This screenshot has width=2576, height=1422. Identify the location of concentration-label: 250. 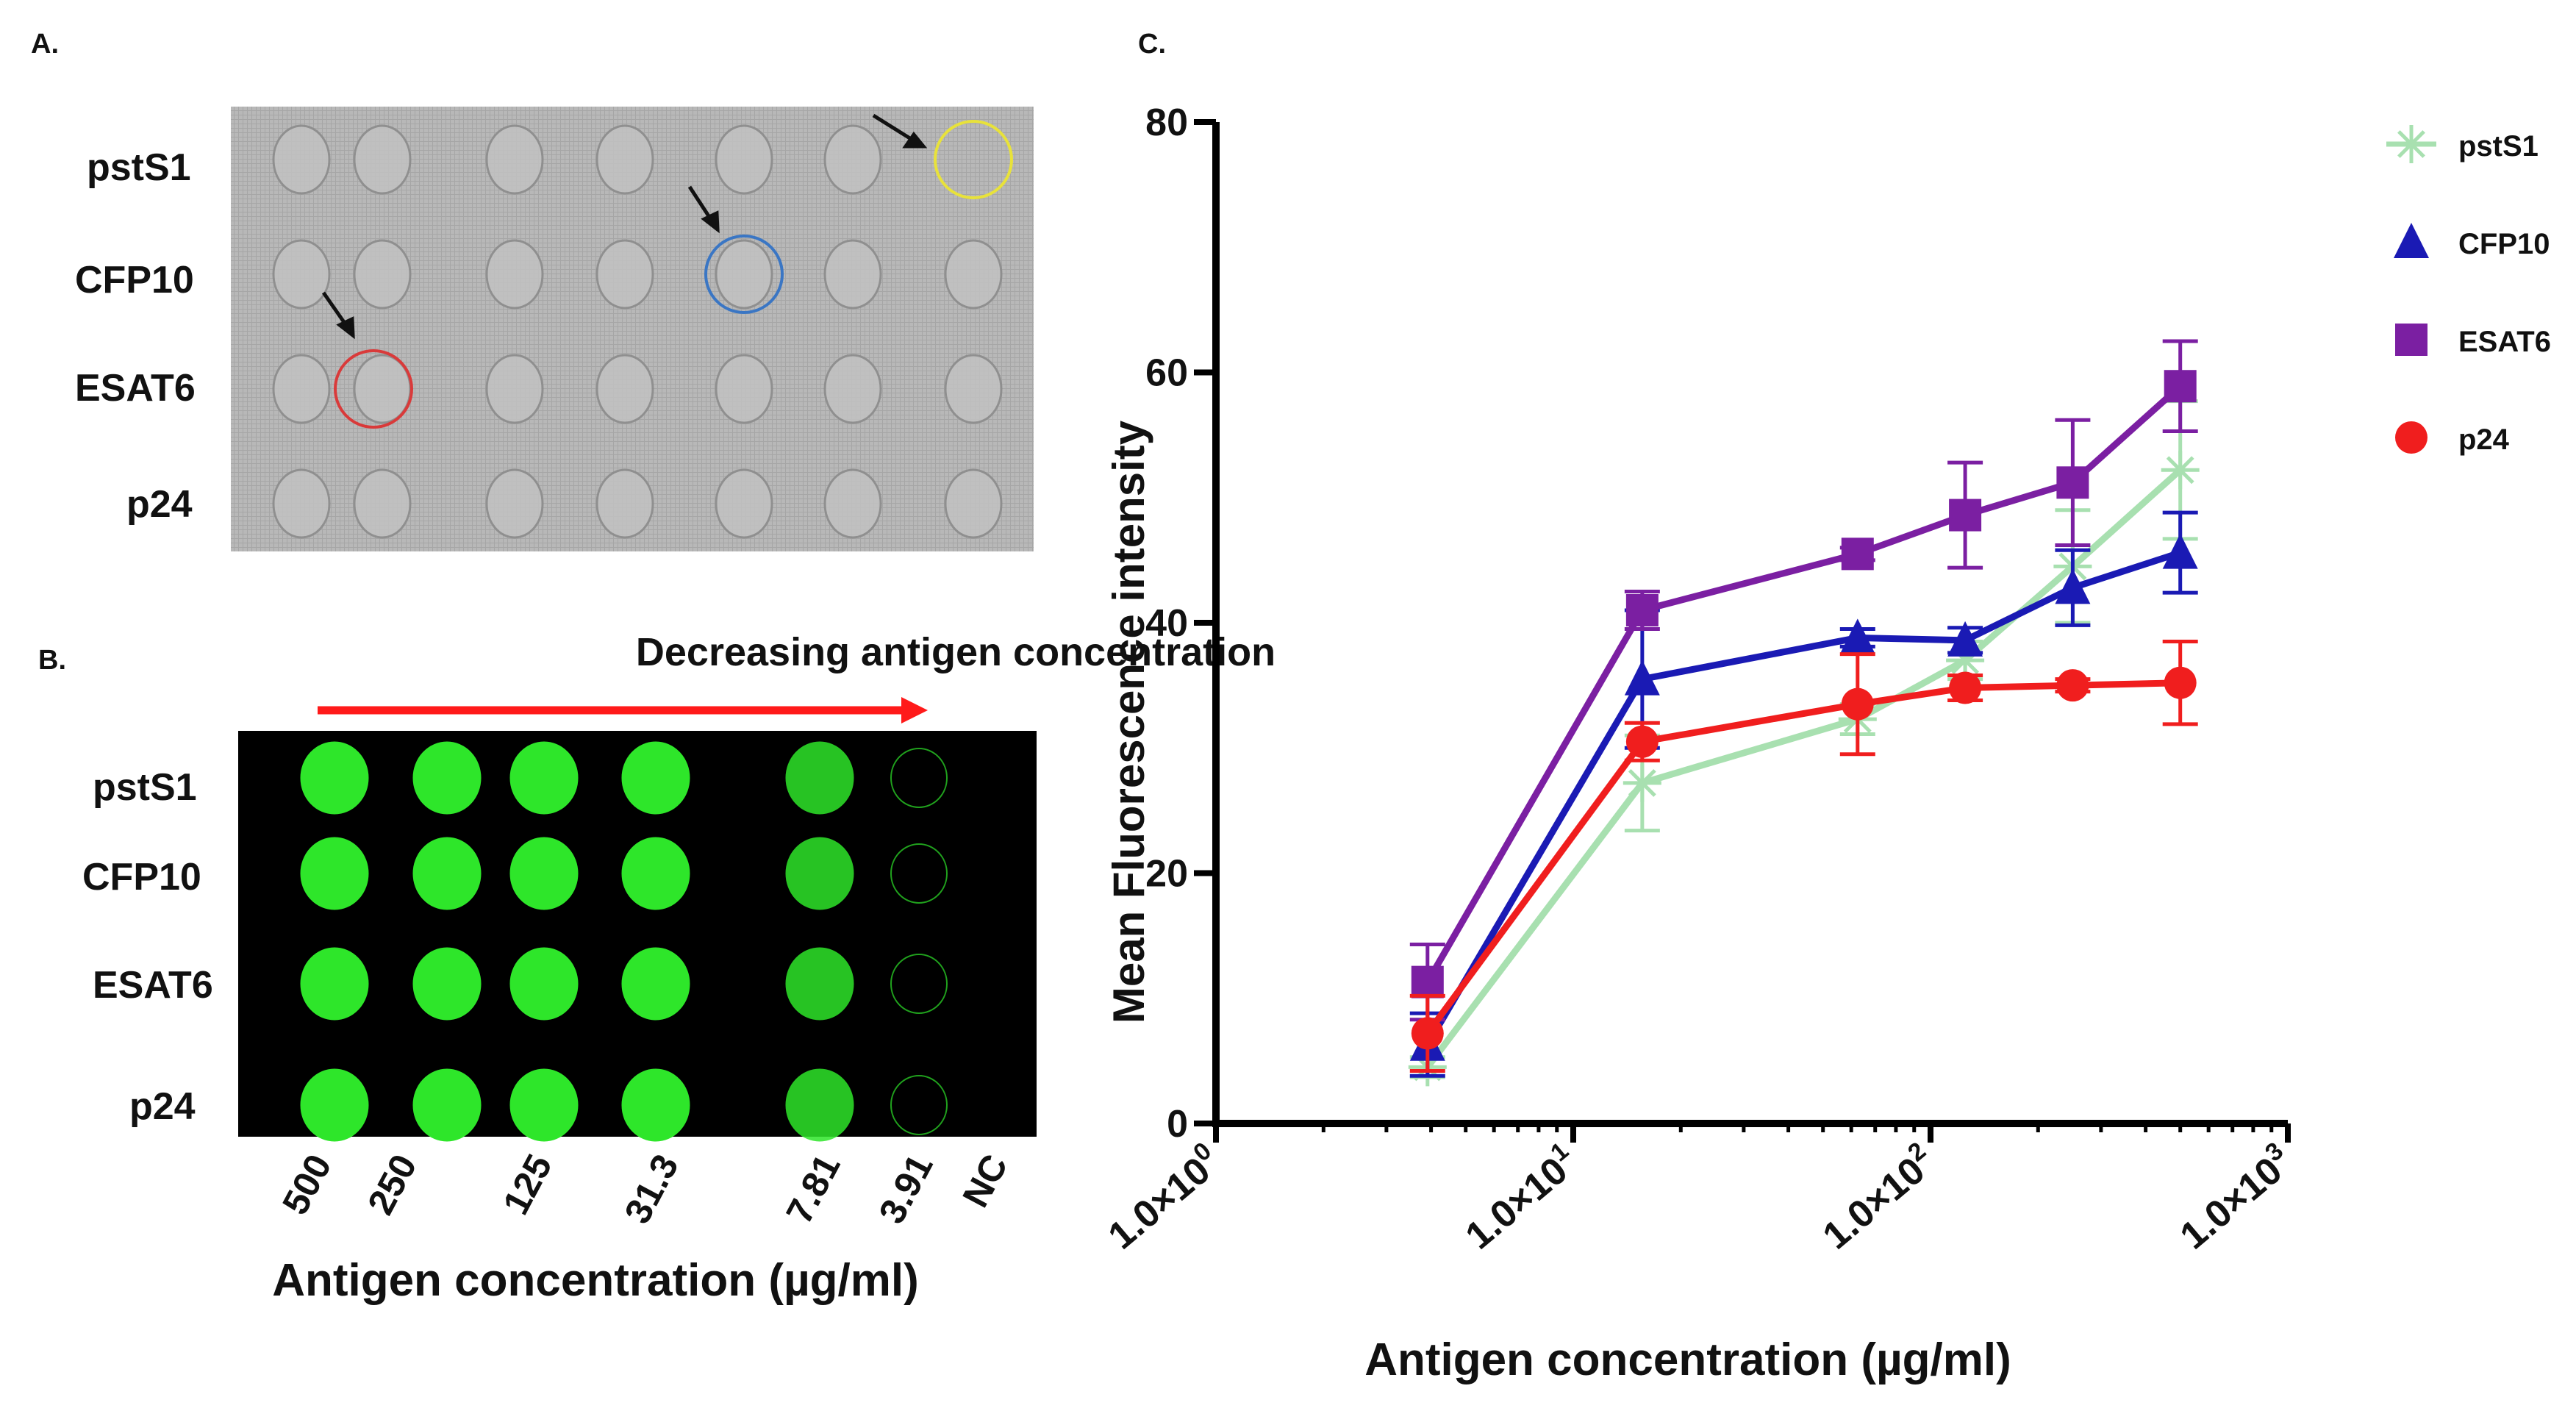
(392, 1184).